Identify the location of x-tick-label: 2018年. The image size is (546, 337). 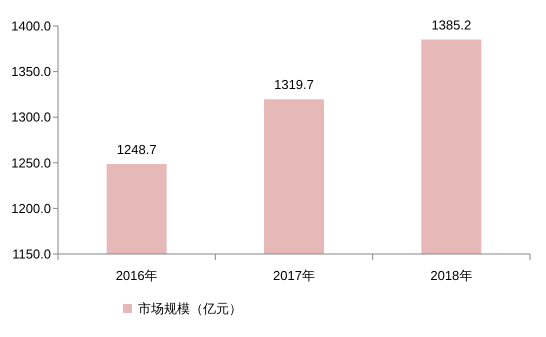
(451, 275).